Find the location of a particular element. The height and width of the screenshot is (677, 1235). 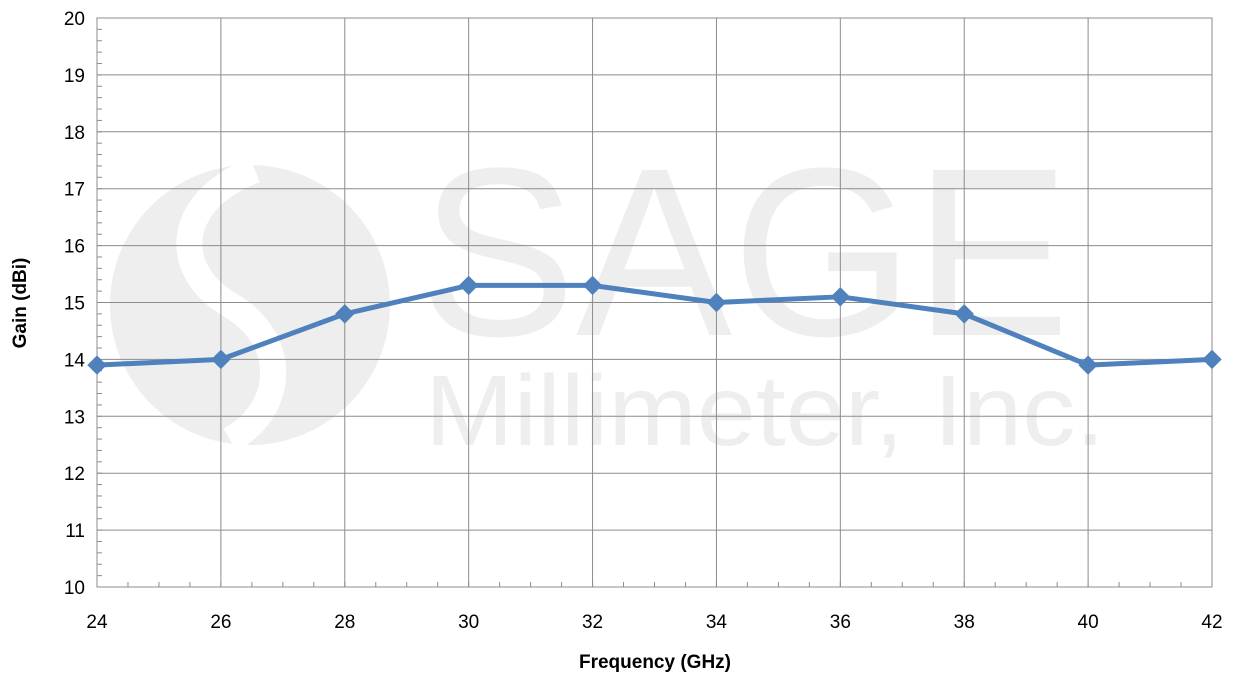

series is located at coordinates (654, 325).